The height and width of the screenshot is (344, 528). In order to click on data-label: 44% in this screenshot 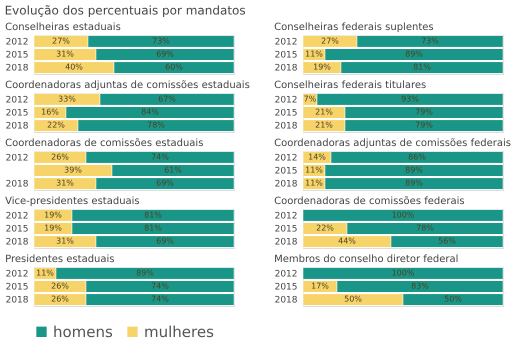, I will do `click(347, 241)`.